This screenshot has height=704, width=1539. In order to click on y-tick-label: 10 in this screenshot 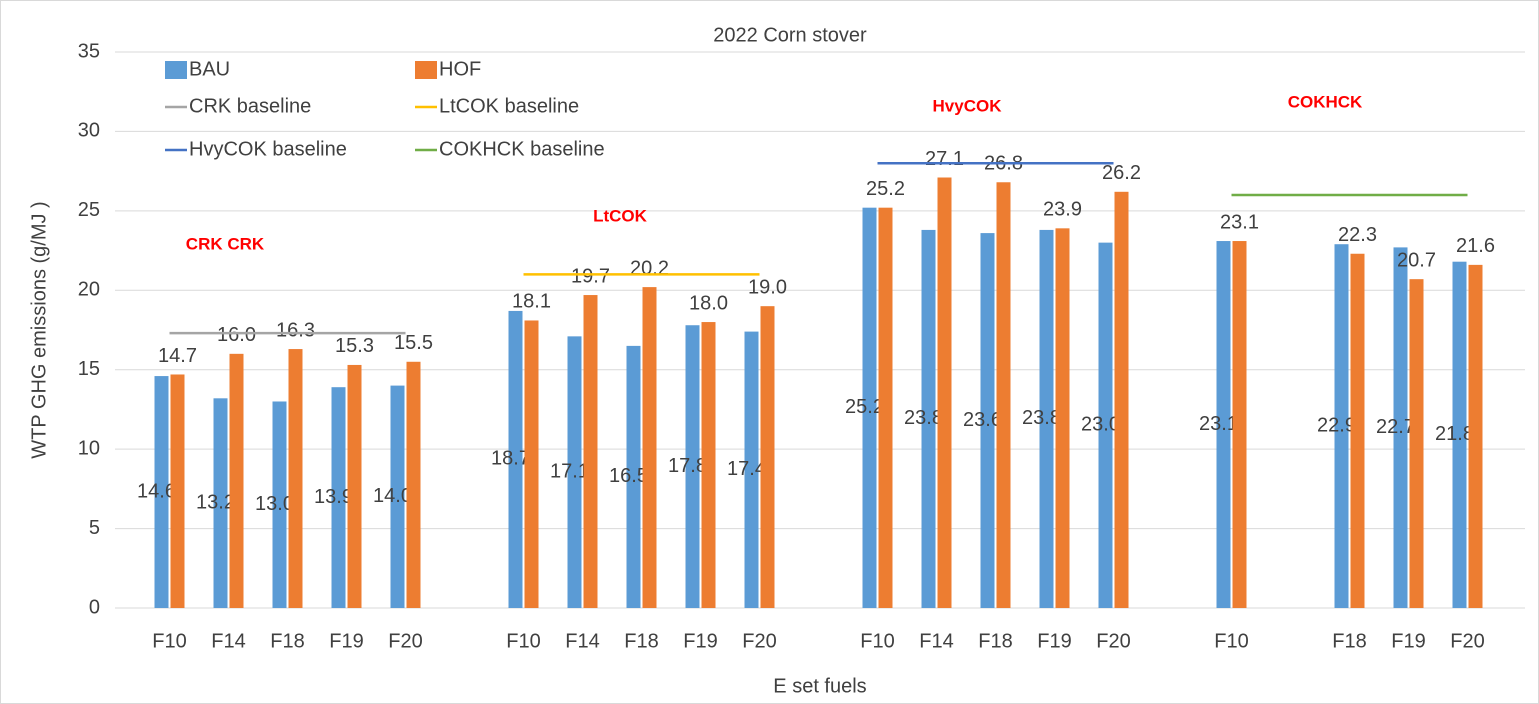, I will do `click(89, 448)`.